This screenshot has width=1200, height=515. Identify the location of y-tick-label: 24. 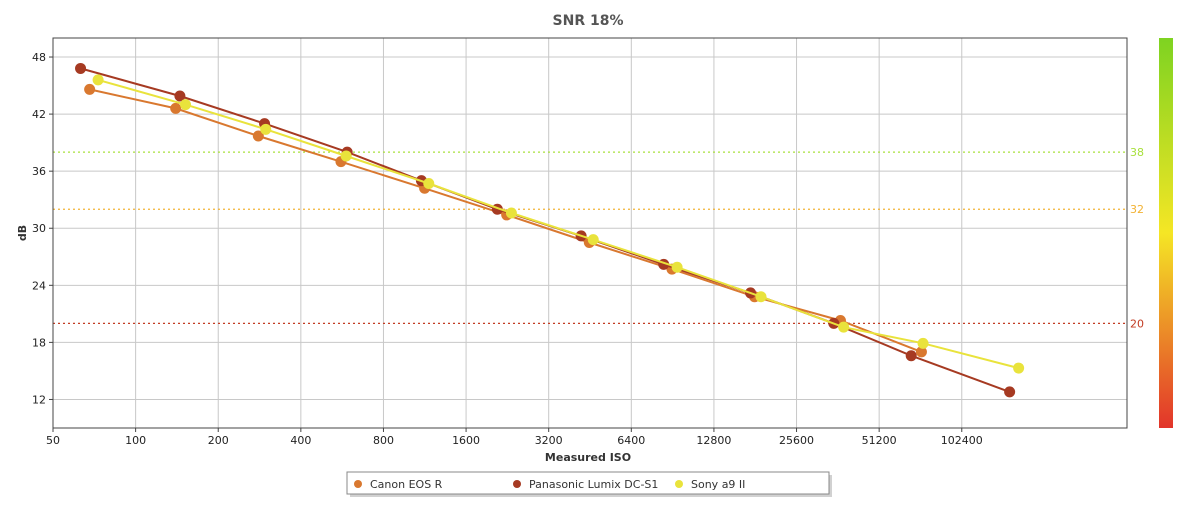
(39, 285).